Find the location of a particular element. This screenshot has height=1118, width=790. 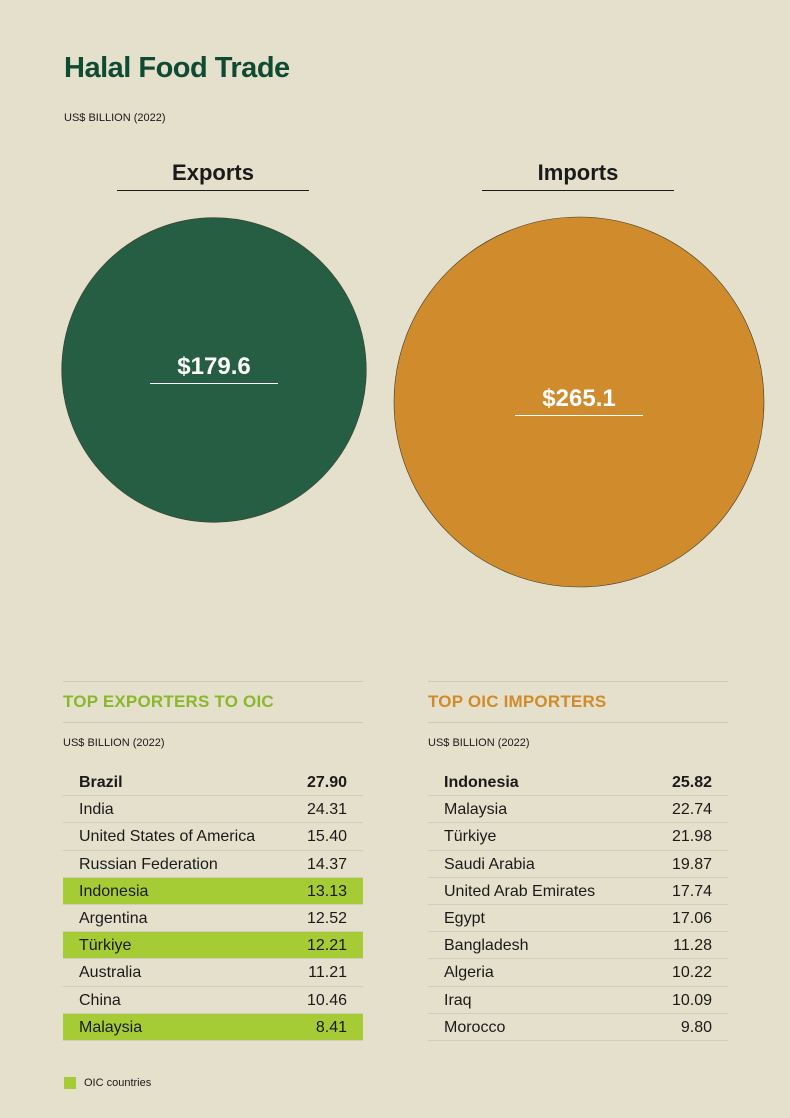

exporter-row: United States of America 15.40 is located at coordinates (213, 837).